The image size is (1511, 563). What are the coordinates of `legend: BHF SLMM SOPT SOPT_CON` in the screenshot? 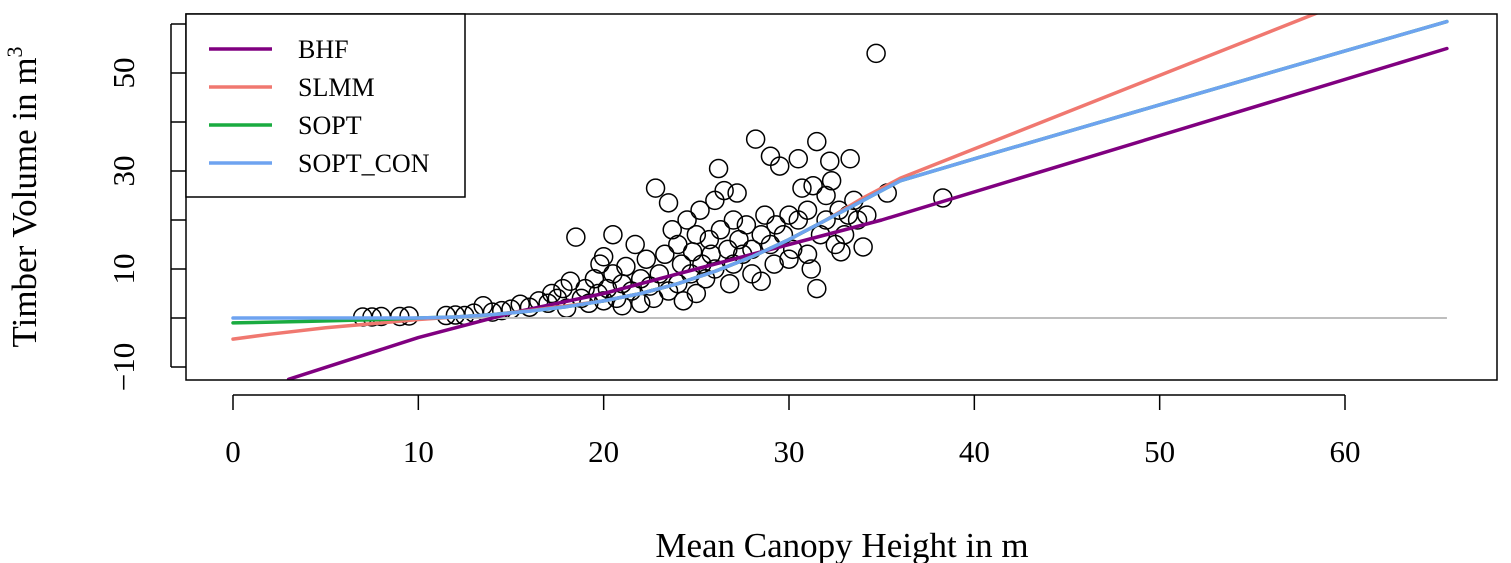 It's located at (325, 105).